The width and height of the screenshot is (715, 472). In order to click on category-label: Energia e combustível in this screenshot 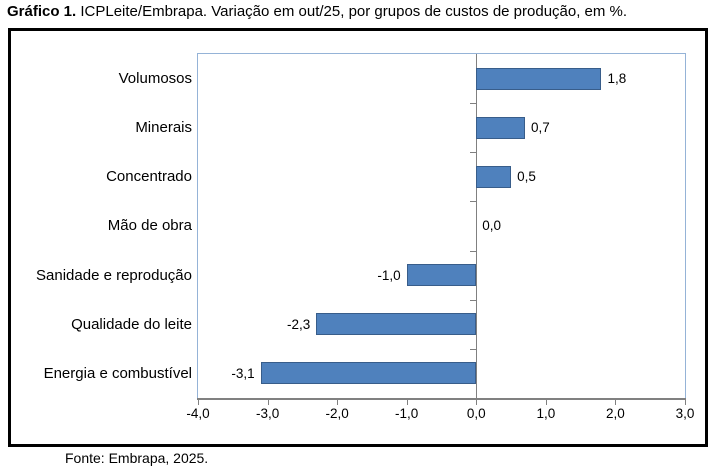, I will do `click(117, 373)`.